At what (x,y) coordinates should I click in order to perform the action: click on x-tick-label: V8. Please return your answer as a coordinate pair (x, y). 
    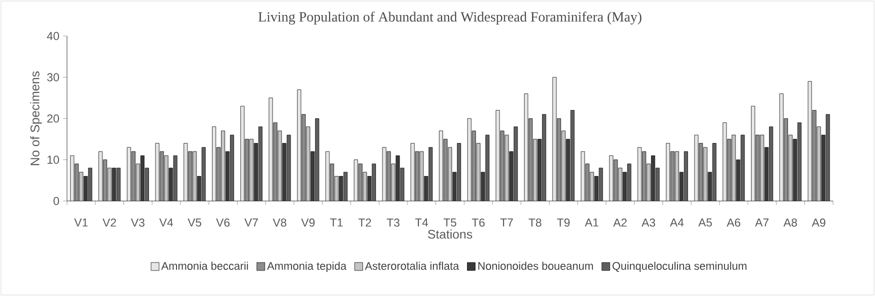
    Looking at the image, I should click on (279, 222).